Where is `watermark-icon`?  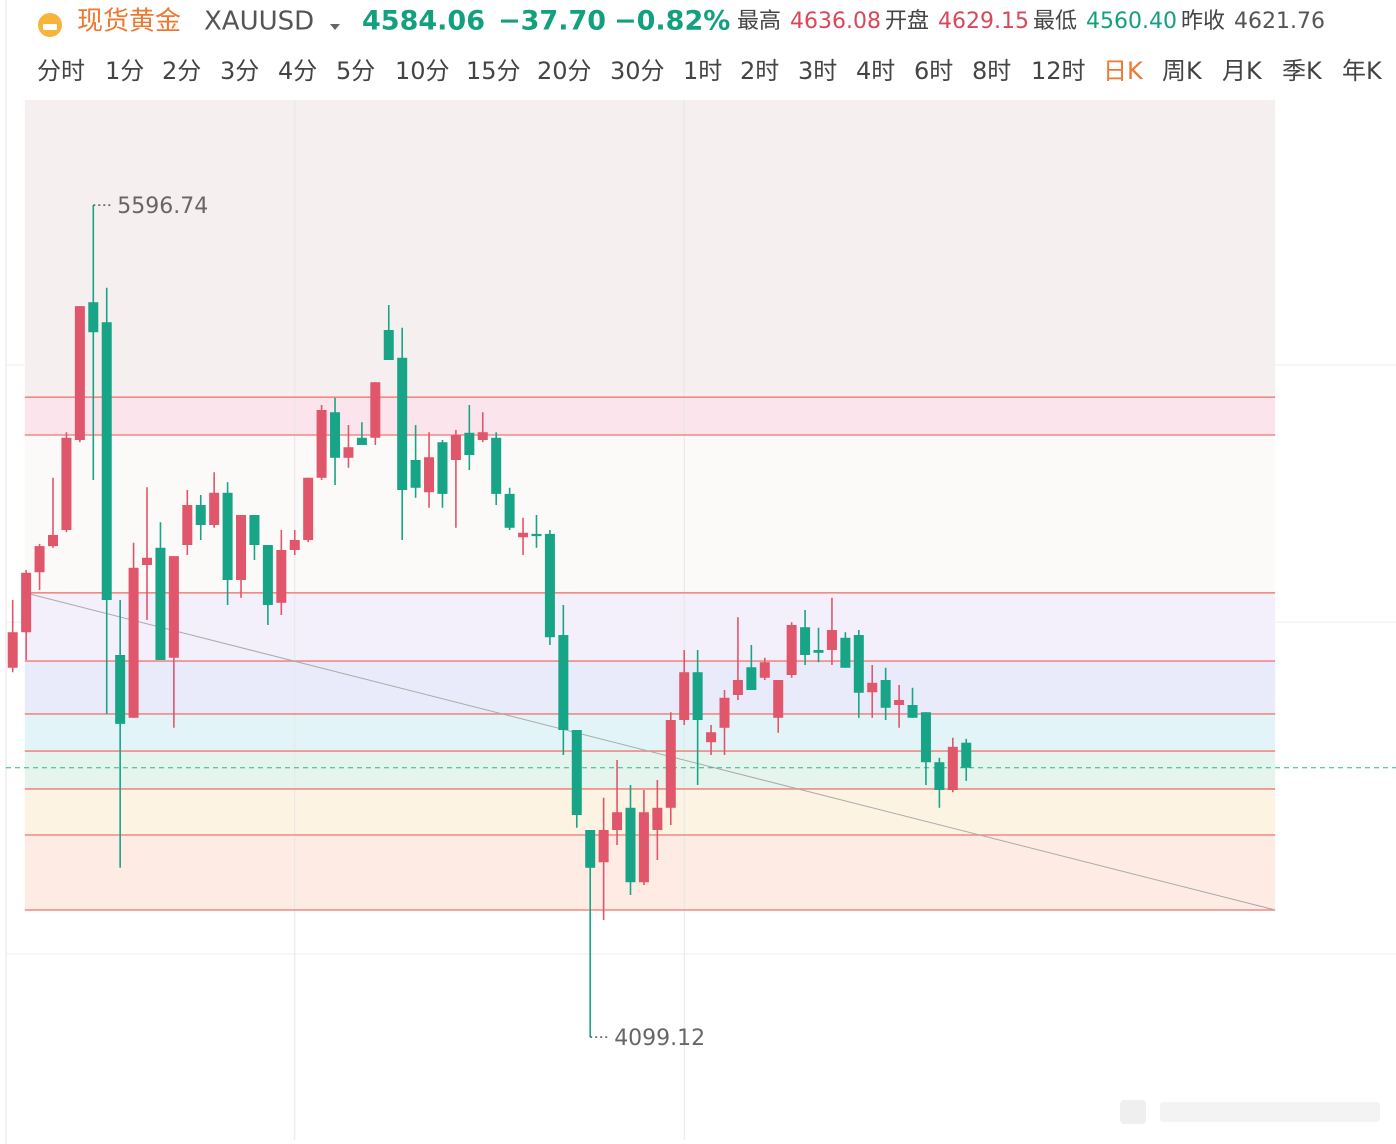 watermark-icon is located at coordinates (1133, 1112).